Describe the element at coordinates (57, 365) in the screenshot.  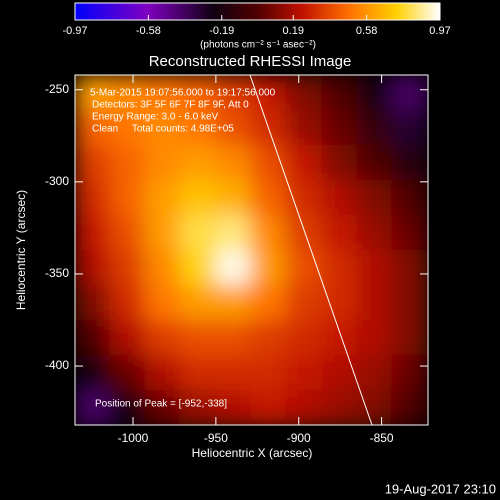
I see `y-tick-label: -400` at that location.